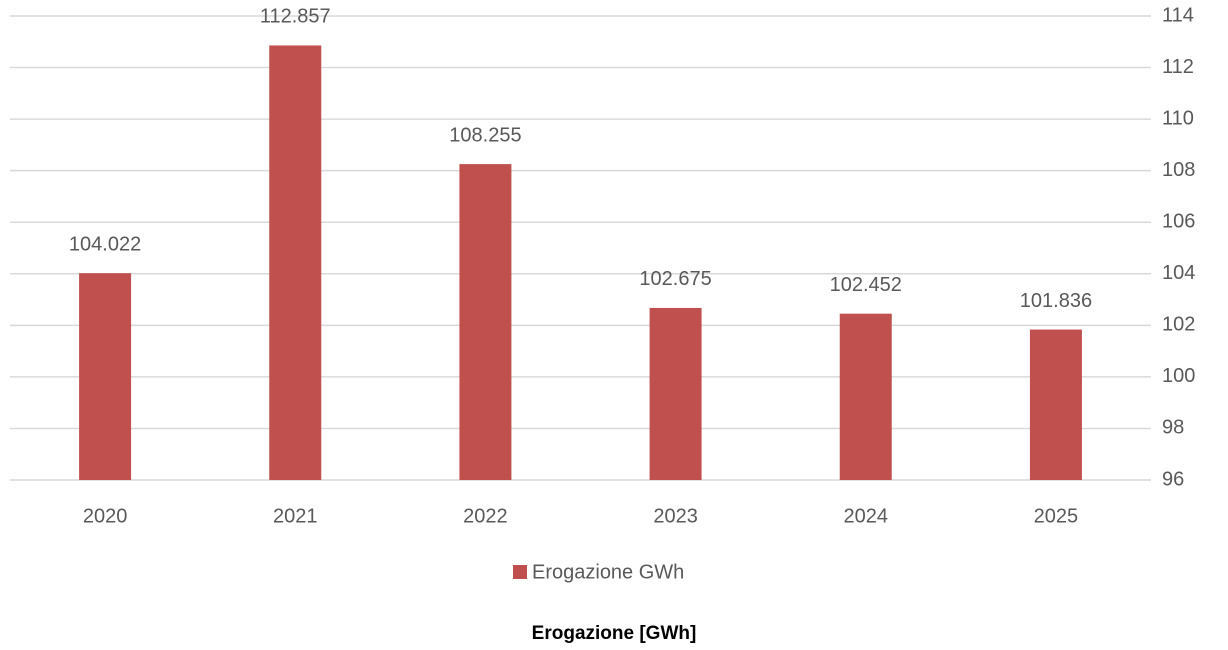 This screenshot has height=650, width=1228. Describe the element at coordinates (520, 572) in the screenshot. I see `legend-swatch` at that location.